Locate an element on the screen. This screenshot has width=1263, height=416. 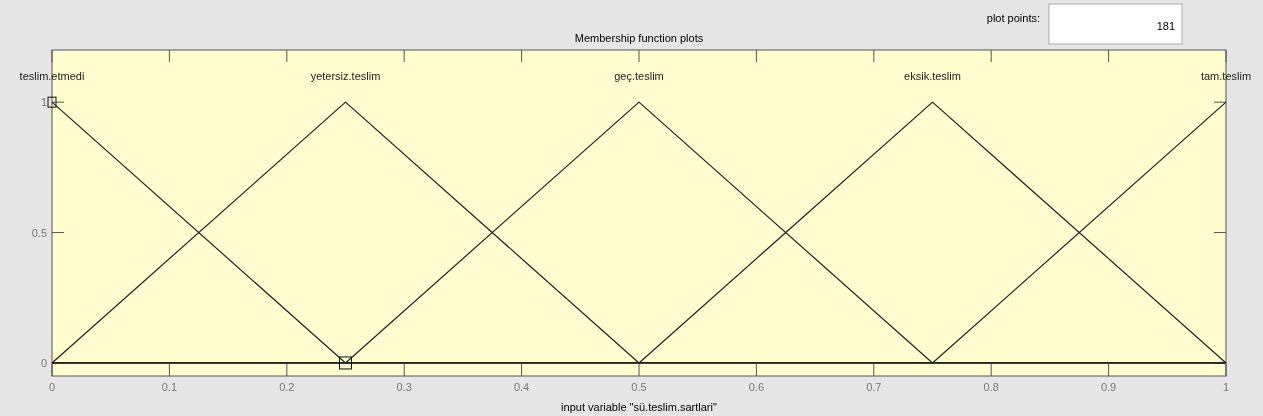
x-tick-label: 0.5 is located at coordinates (639, 387).